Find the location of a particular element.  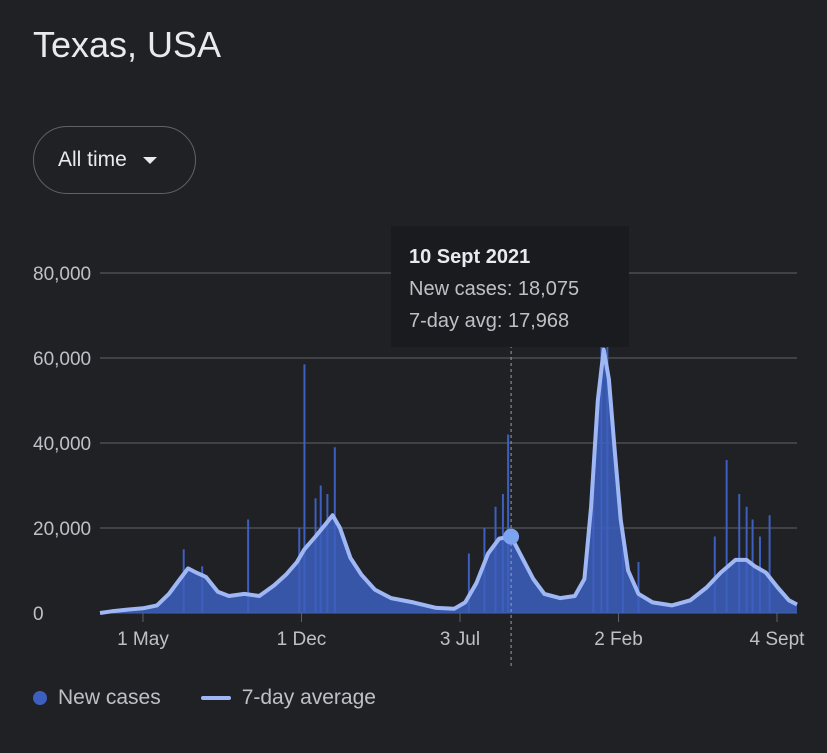

page-title: Texas, USA is located at coordinates (127, 44).